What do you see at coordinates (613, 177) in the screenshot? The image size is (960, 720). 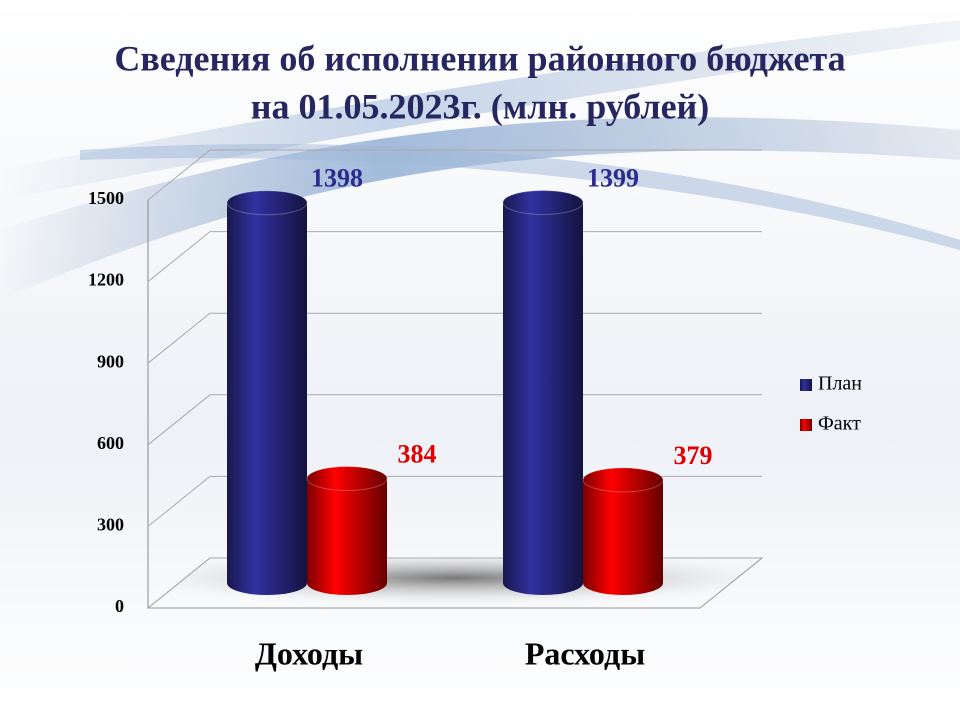 I see `value-label: 1399` at bounding box center [613, 177].